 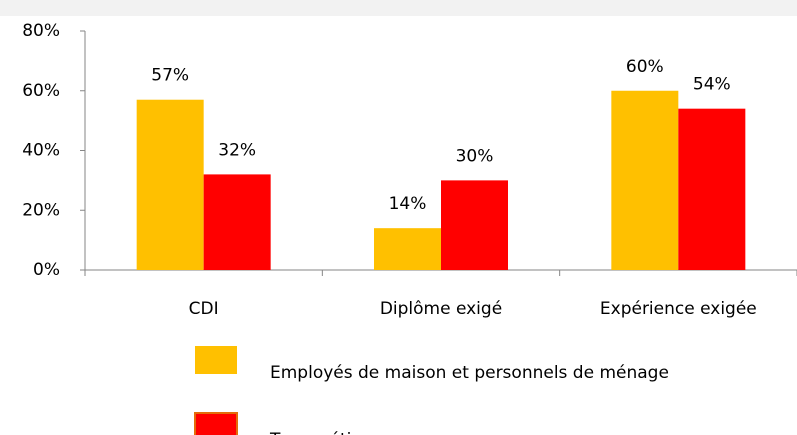 What do you see at coordinates (475, 156) in the screenshot?
I see `data-label: 30%` at bounding box center [475, 156].